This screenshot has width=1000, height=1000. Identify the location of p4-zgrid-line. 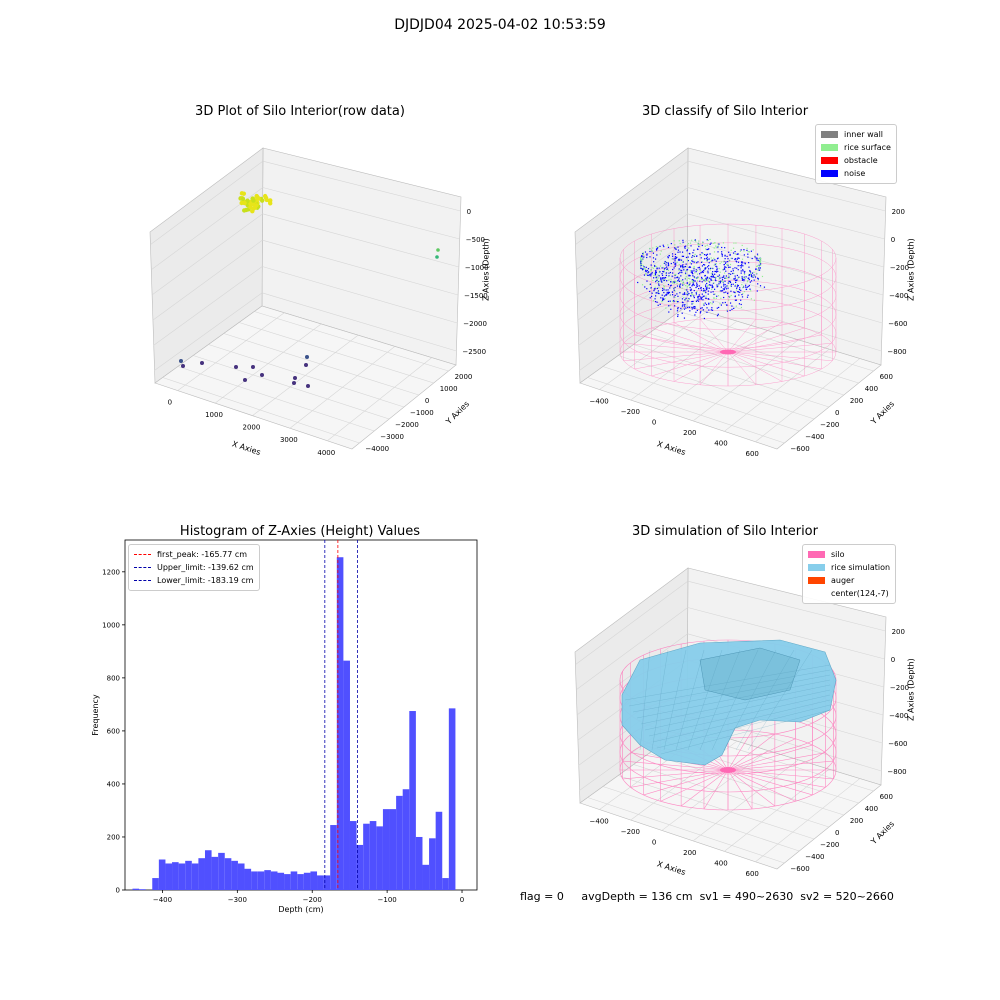
(786, 633).